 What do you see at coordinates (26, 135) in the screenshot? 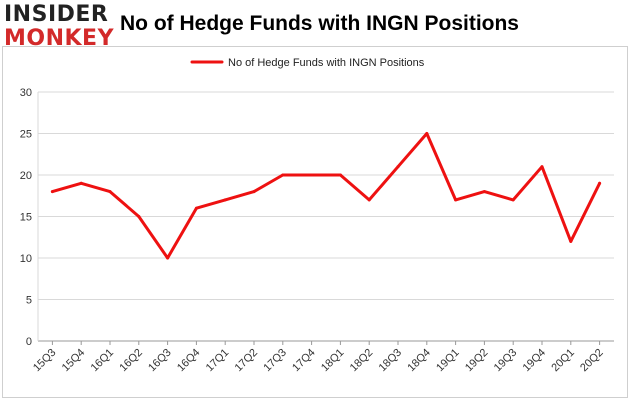
I see `y-tick-label: 25` at bounding box center [26, 135].